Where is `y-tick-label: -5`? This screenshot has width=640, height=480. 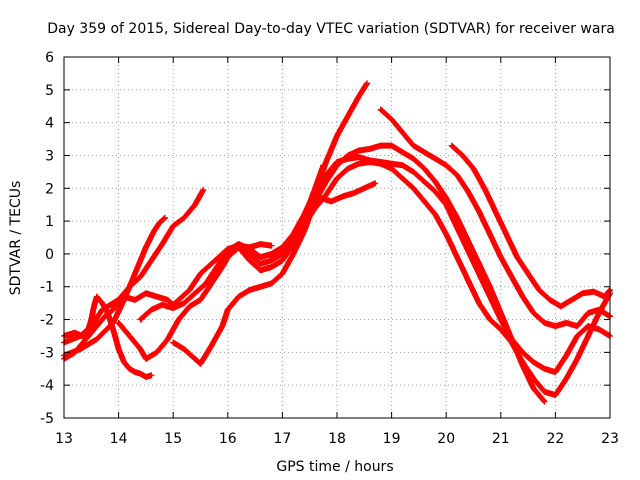
y-tick-label: -5 is located at coordinates (47, 419).